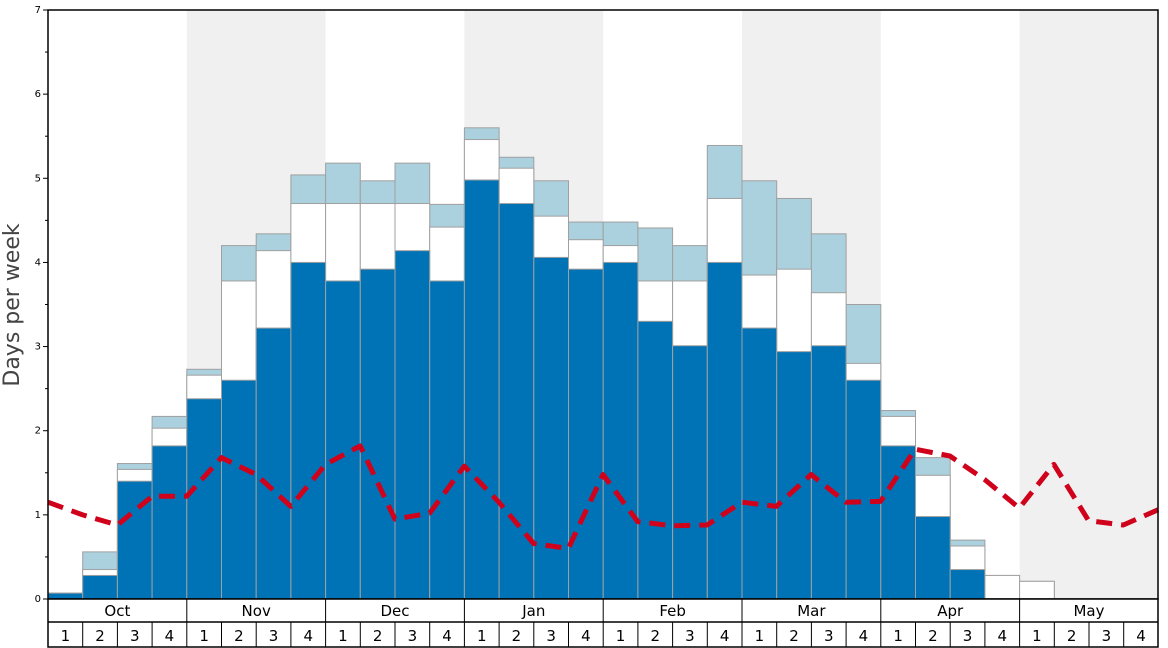 The width and height of the screenshot is (1168, 648). I want to click on week-label-mar-3: 3, so click(829, 636).